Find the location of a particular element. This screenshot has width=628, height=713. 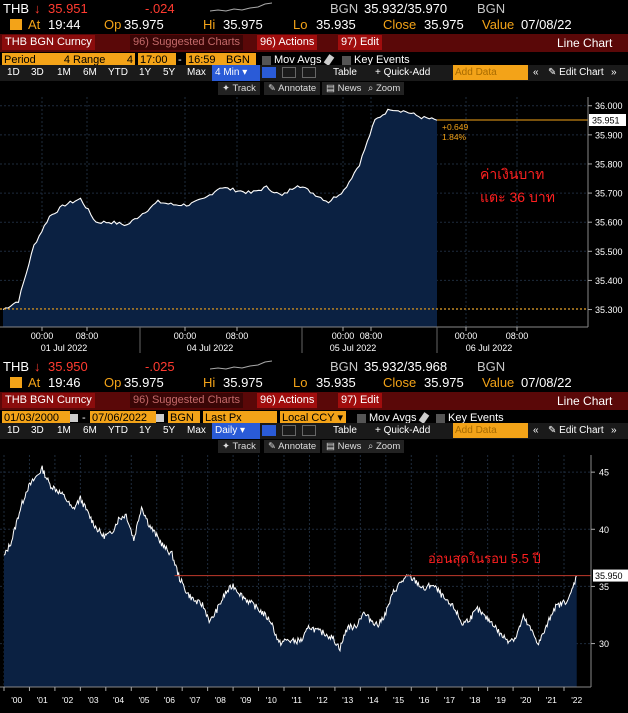

interval-dropdown: Daily ▾ is located at coordinates (236, 431).